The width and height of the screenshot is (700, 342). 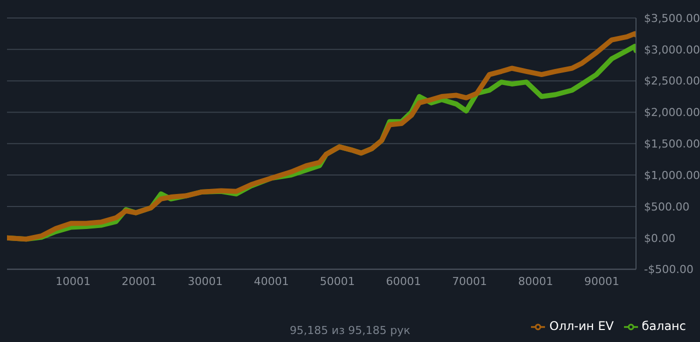 I want to click on y-tick-label: $3,500.00, so click(x=672, y=18).